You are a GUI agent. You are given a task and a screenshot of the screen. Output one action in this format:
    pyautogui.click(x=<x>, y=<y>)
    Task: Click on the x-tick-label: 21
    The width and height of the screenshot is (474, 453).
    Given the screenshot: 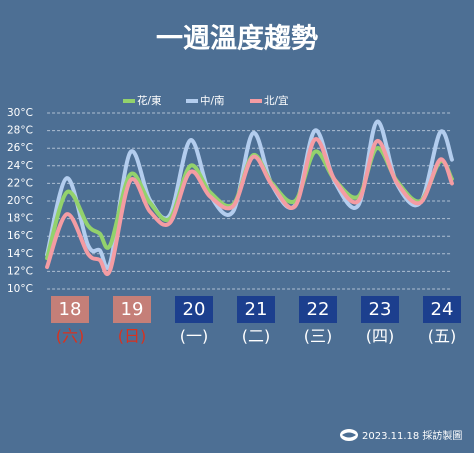 What is the action you would take?
    pyautogui.click(x=256, y=309)
    